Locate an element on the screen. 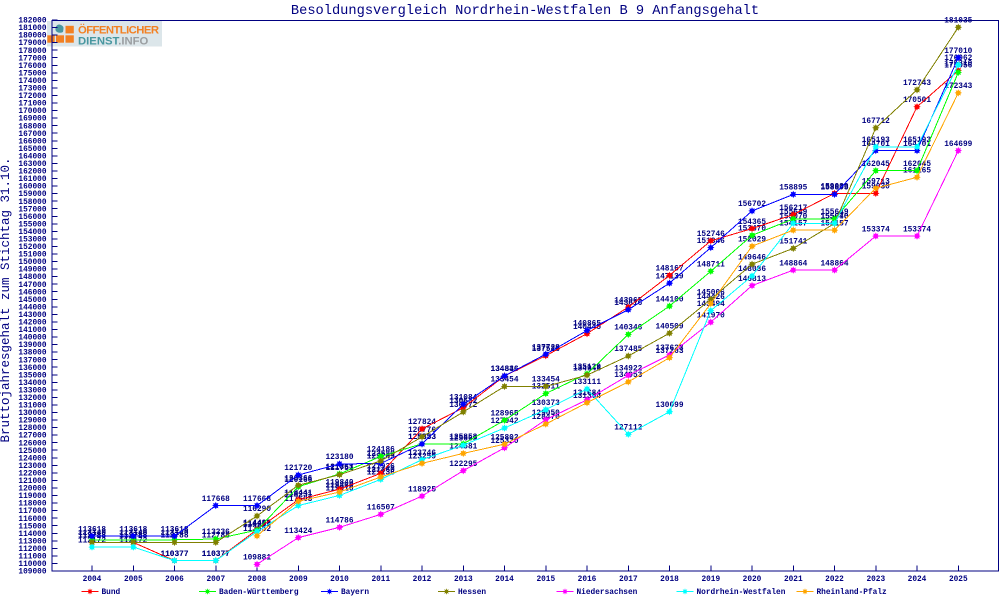 The width and height of the screenshot is (1000, 600). svg-text: 119000 is located at coordinates (32, 497).